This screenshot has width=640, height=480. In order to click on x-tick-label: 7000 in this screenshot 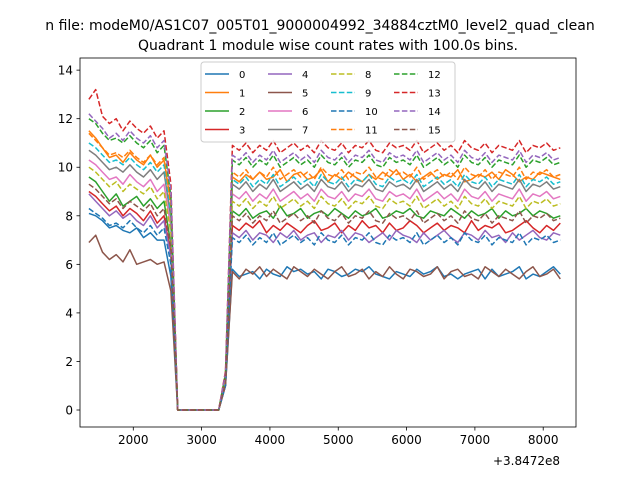, I will do `click(475, 440)`.